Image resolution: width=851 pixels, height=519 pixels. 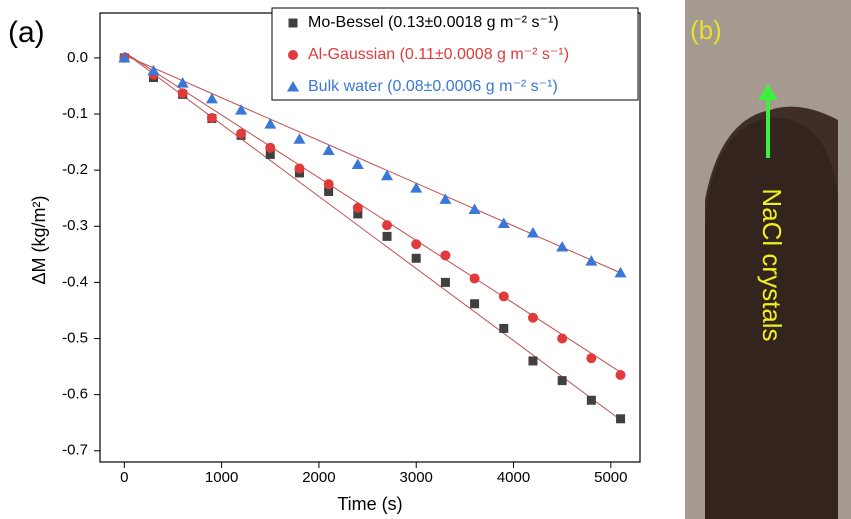 I want to click on wet-region, so click(x=771, y=318).